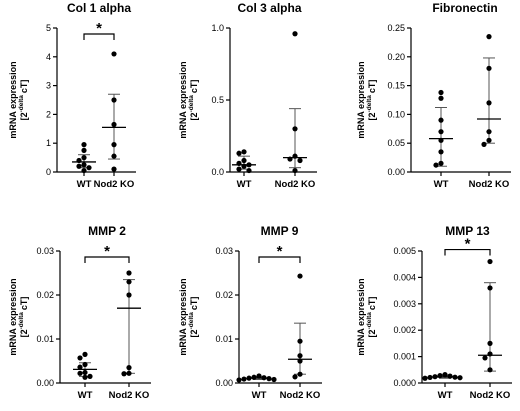 This screenshot has width=520, height=411. I want to click on y-tick-label: 0, so click(48, 172).